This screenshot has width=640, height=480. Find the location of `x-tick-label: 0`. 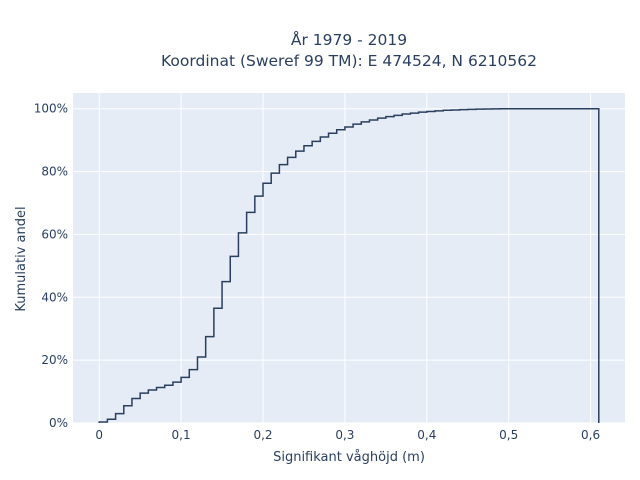

x-tick-label: 0 is located at coordinates (99, 435).